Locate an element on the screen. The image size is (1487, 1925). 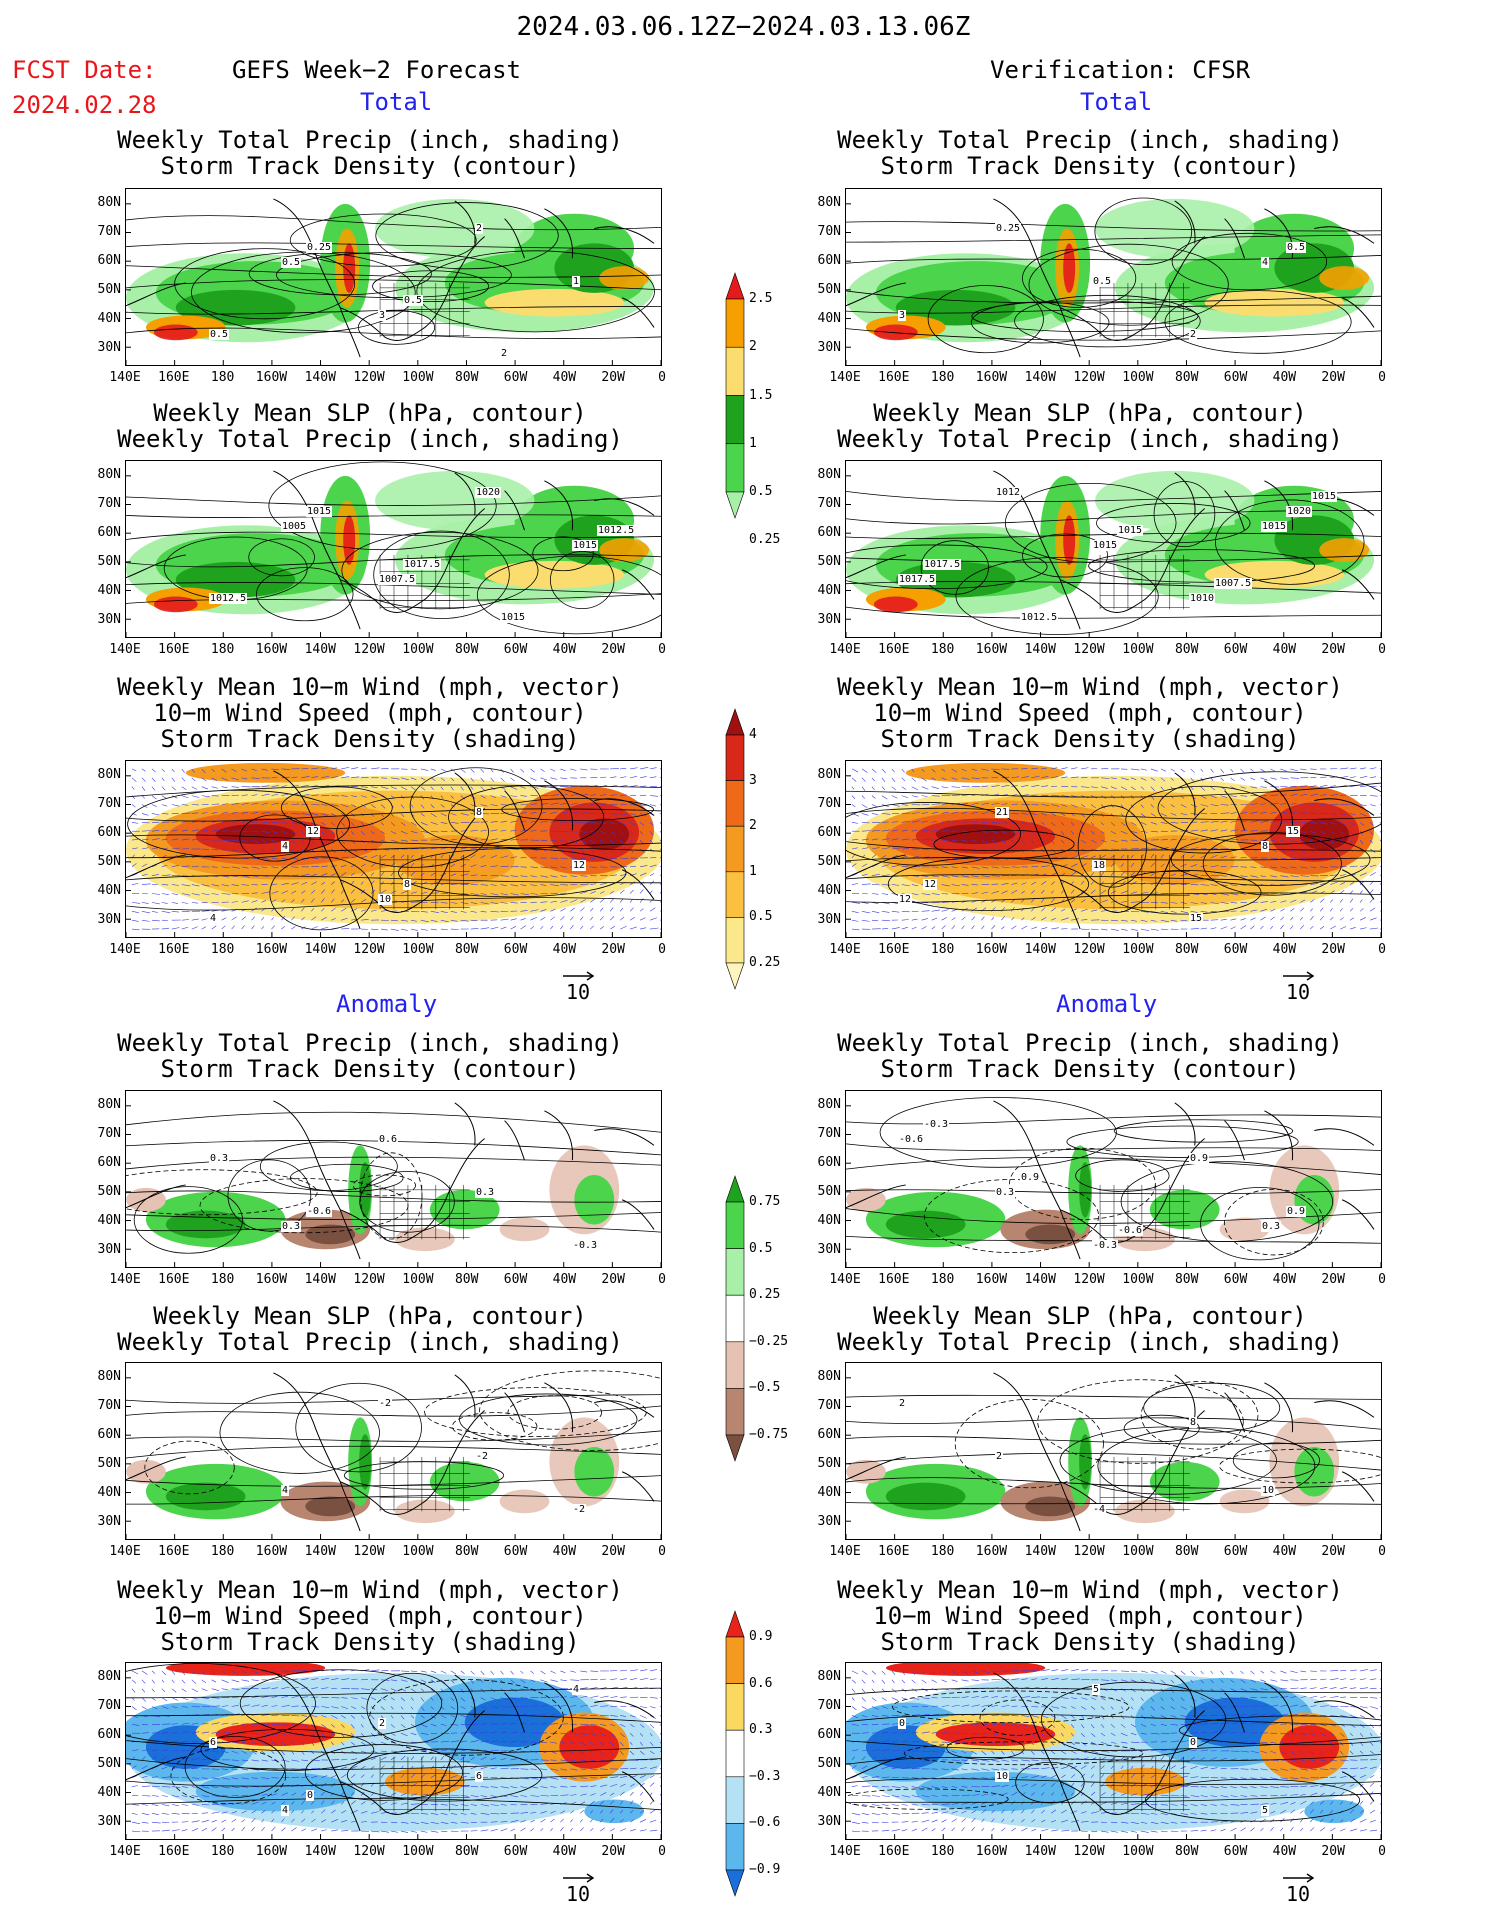
contour-label: 12 is located at coordinates (930, 884).